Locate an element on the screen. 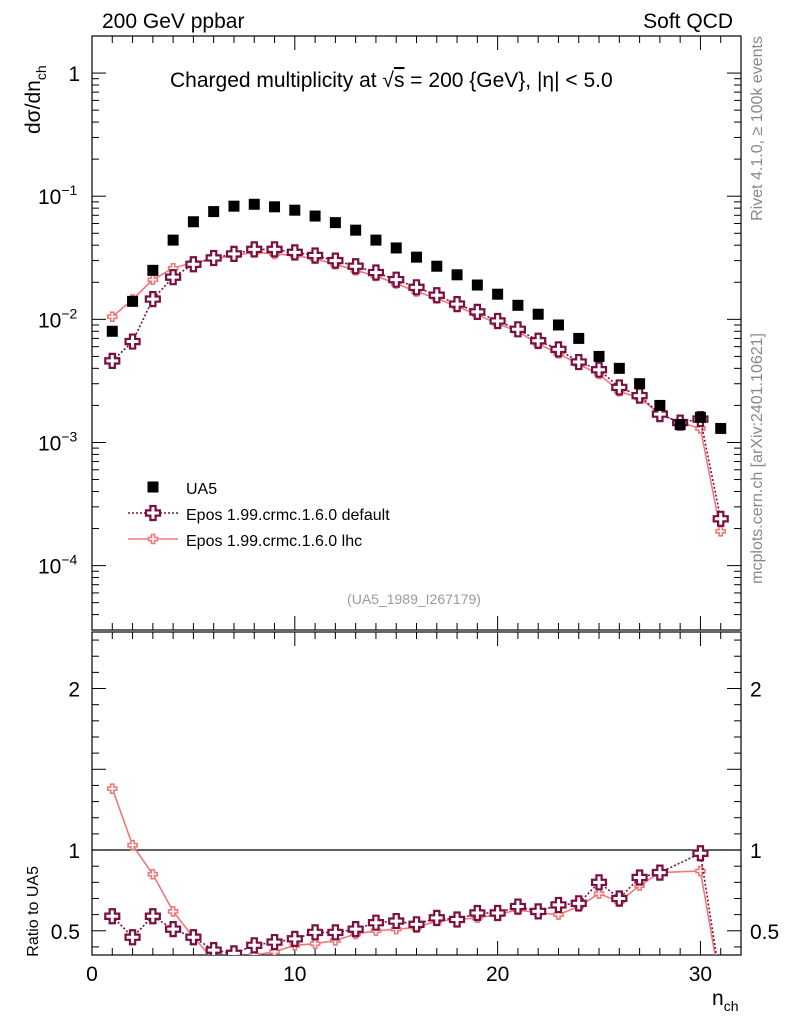 This screenshot has width=786, height=1024. y-tick-exponent: −4 is located at coordinates (69, 560).